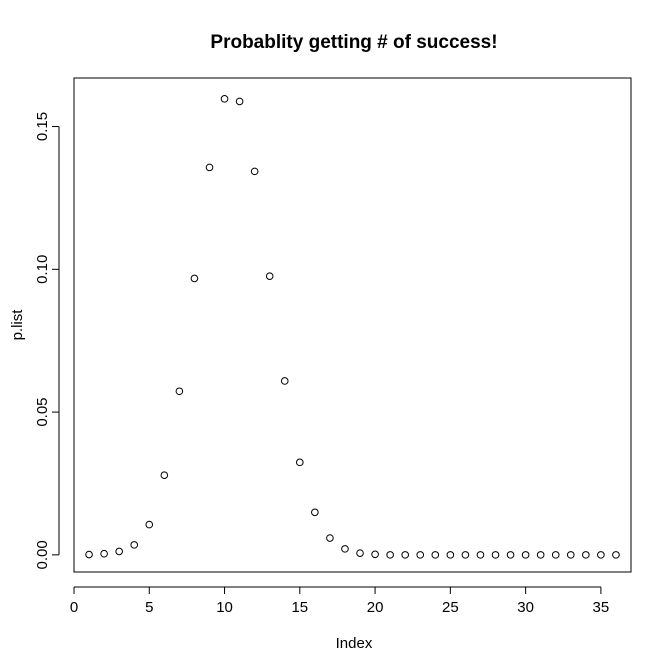 Image resolution: width=672 pixels, height=671 pixels. I want to click on chart-title: Probablity getting # of success!, so click(353, 42).